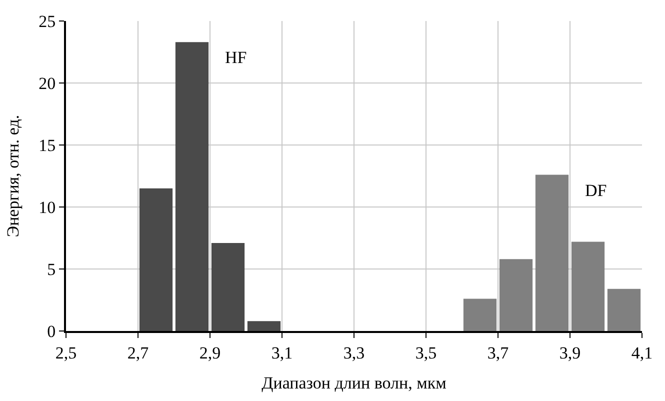 The width and height of the screenshot is (665, 401). I want to click on x-tick-label: 2,9, so click(210, 352).